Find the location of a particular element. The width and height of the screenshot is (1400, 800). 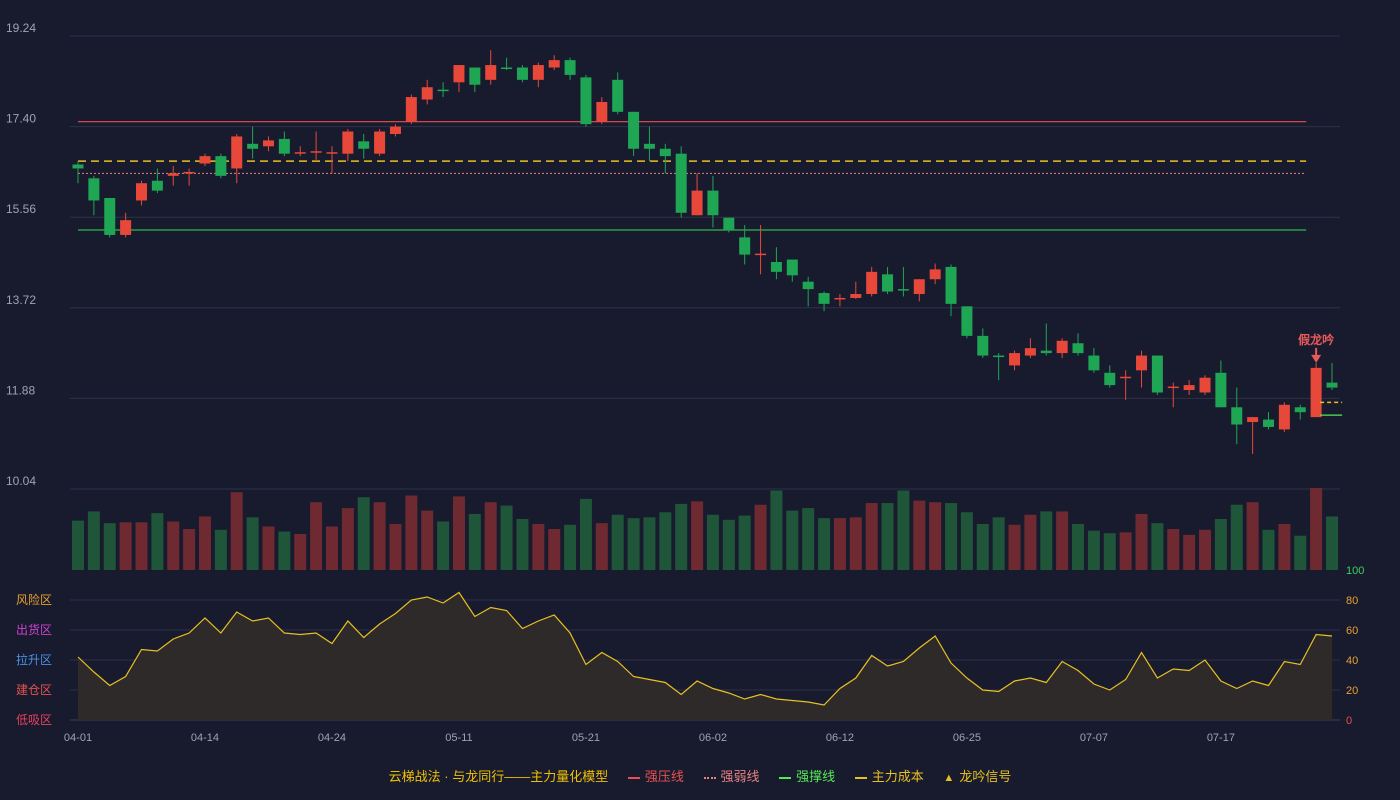

legend-item-pressure-label: 强压线 is located at coordinates (664, 776).